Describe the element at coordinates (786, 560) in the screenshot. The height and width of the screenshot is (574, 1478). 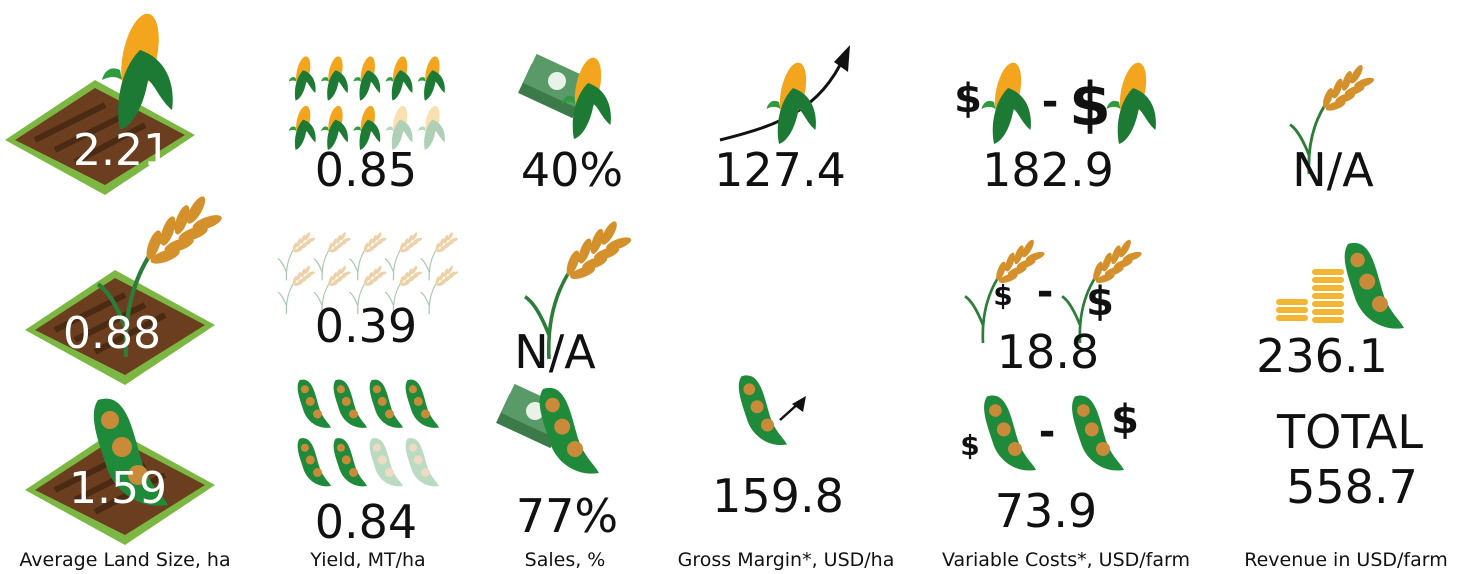
I see `column-caption: Gross Margin*, USD/ha` at that location.